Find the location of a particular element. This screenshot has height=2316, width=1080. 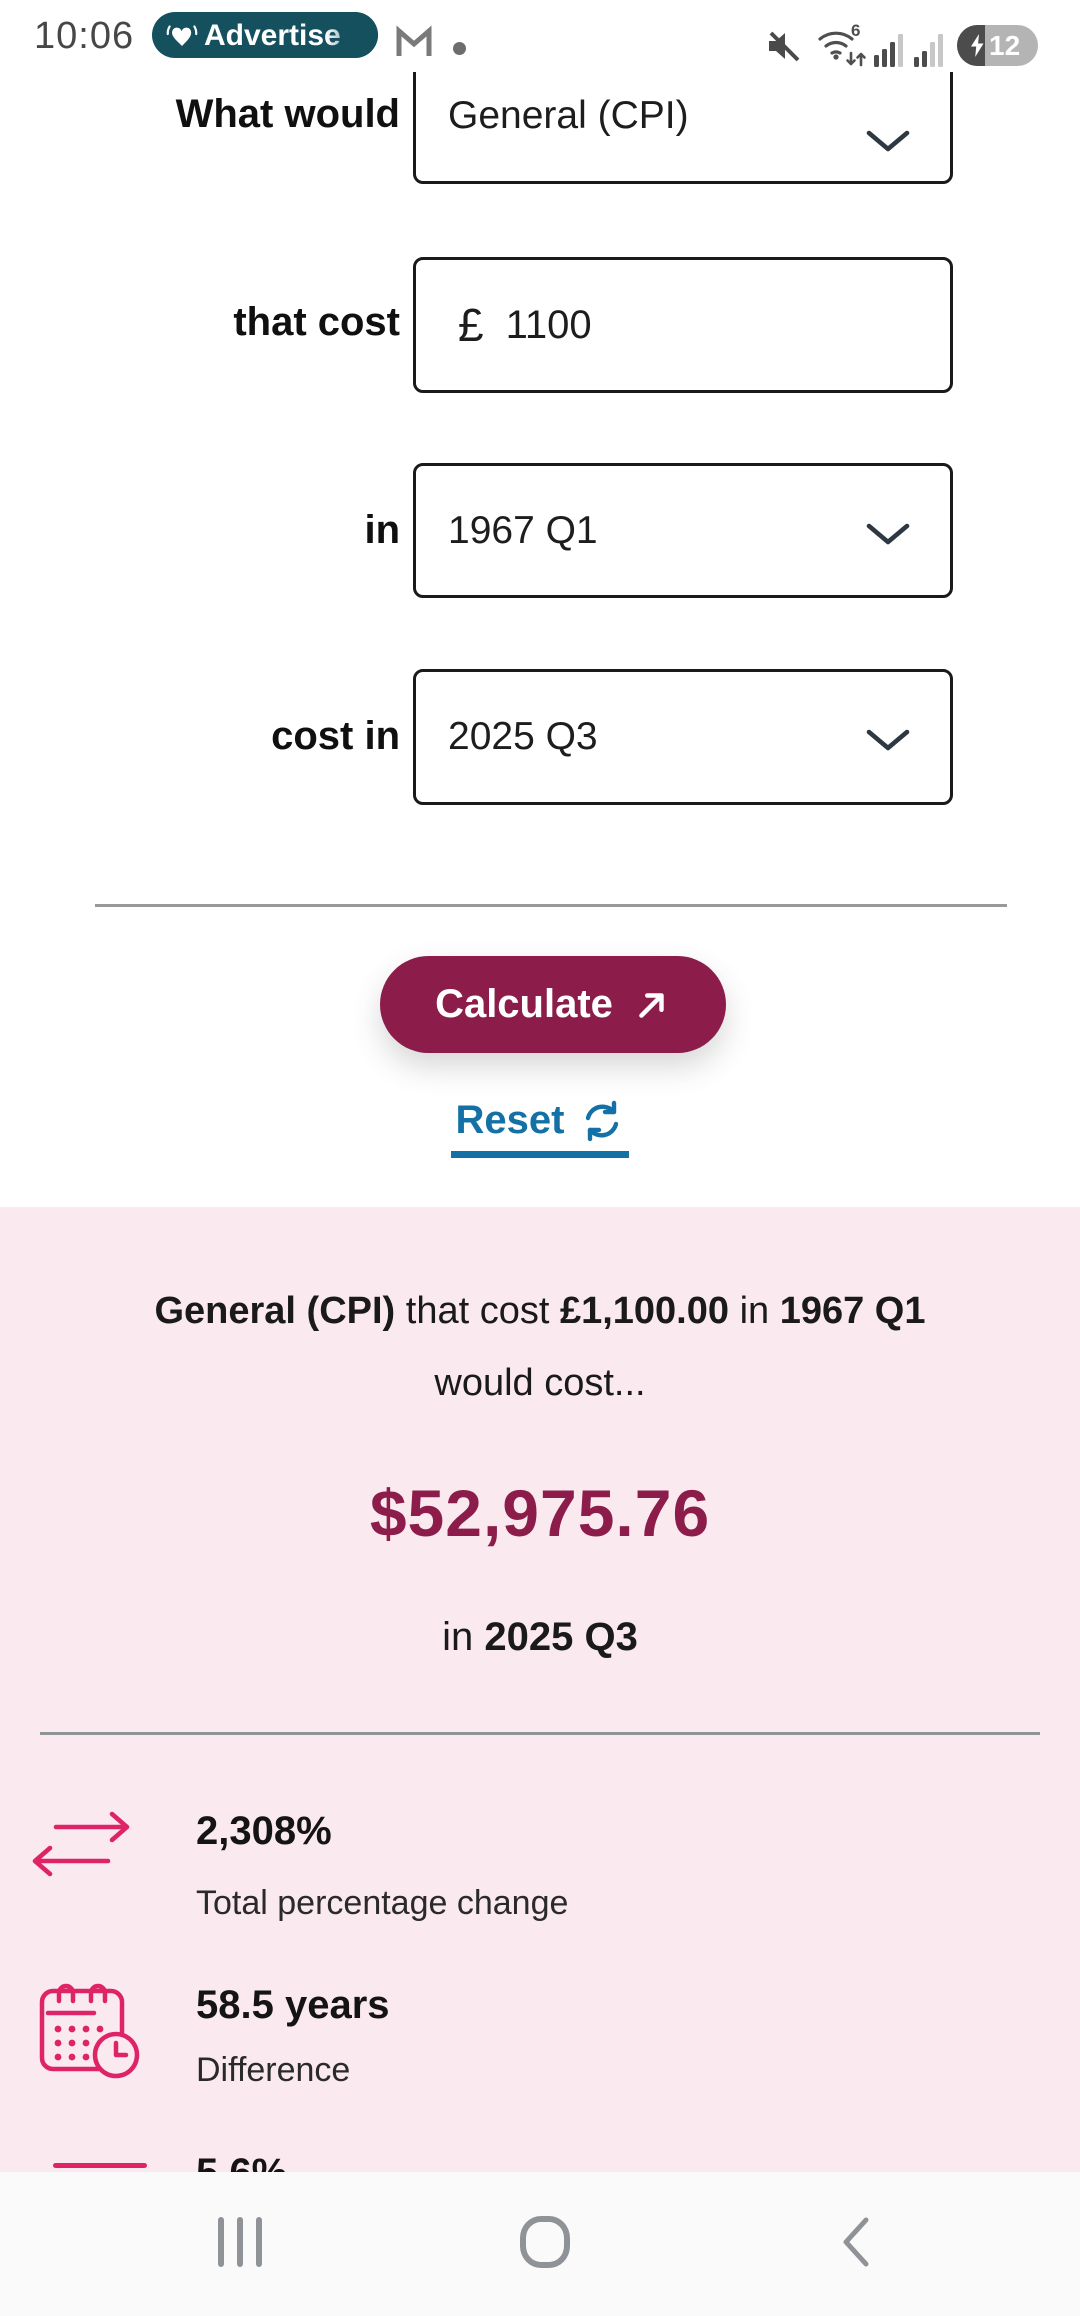

battery-percent: 12 is located at coordinates (1005, 45).